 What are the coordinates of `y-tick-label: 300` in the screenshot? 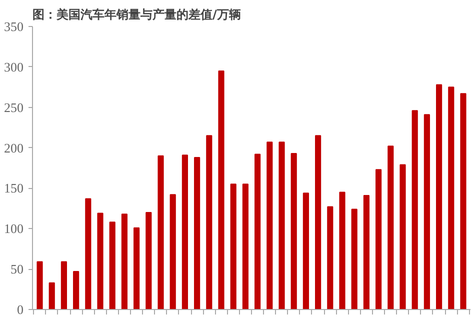 It's located at (14, 66).